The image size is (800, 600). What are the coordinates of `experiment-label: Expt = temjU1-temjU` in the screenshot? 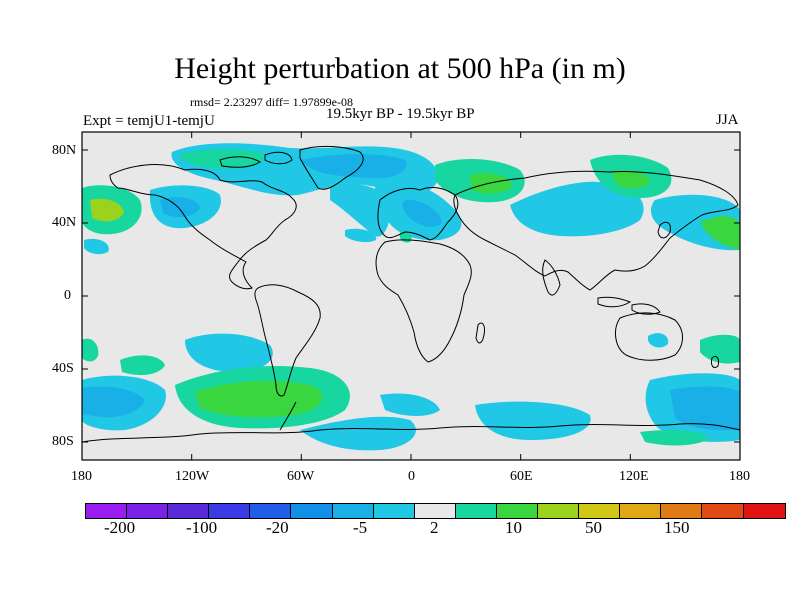 It's located at (149, 121).